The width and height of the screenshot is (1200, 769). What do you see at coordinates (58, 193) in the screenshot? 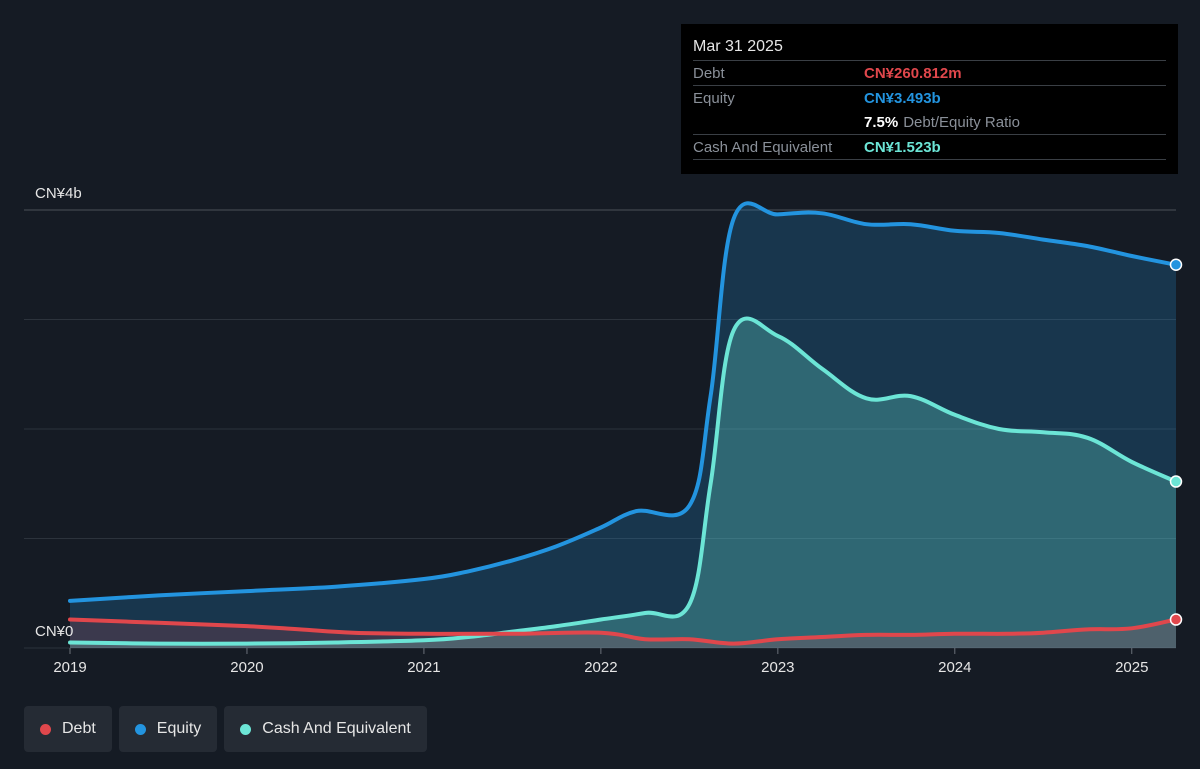
I see `y-tick-label: CN¥4b` at bounding box center [58, 193].